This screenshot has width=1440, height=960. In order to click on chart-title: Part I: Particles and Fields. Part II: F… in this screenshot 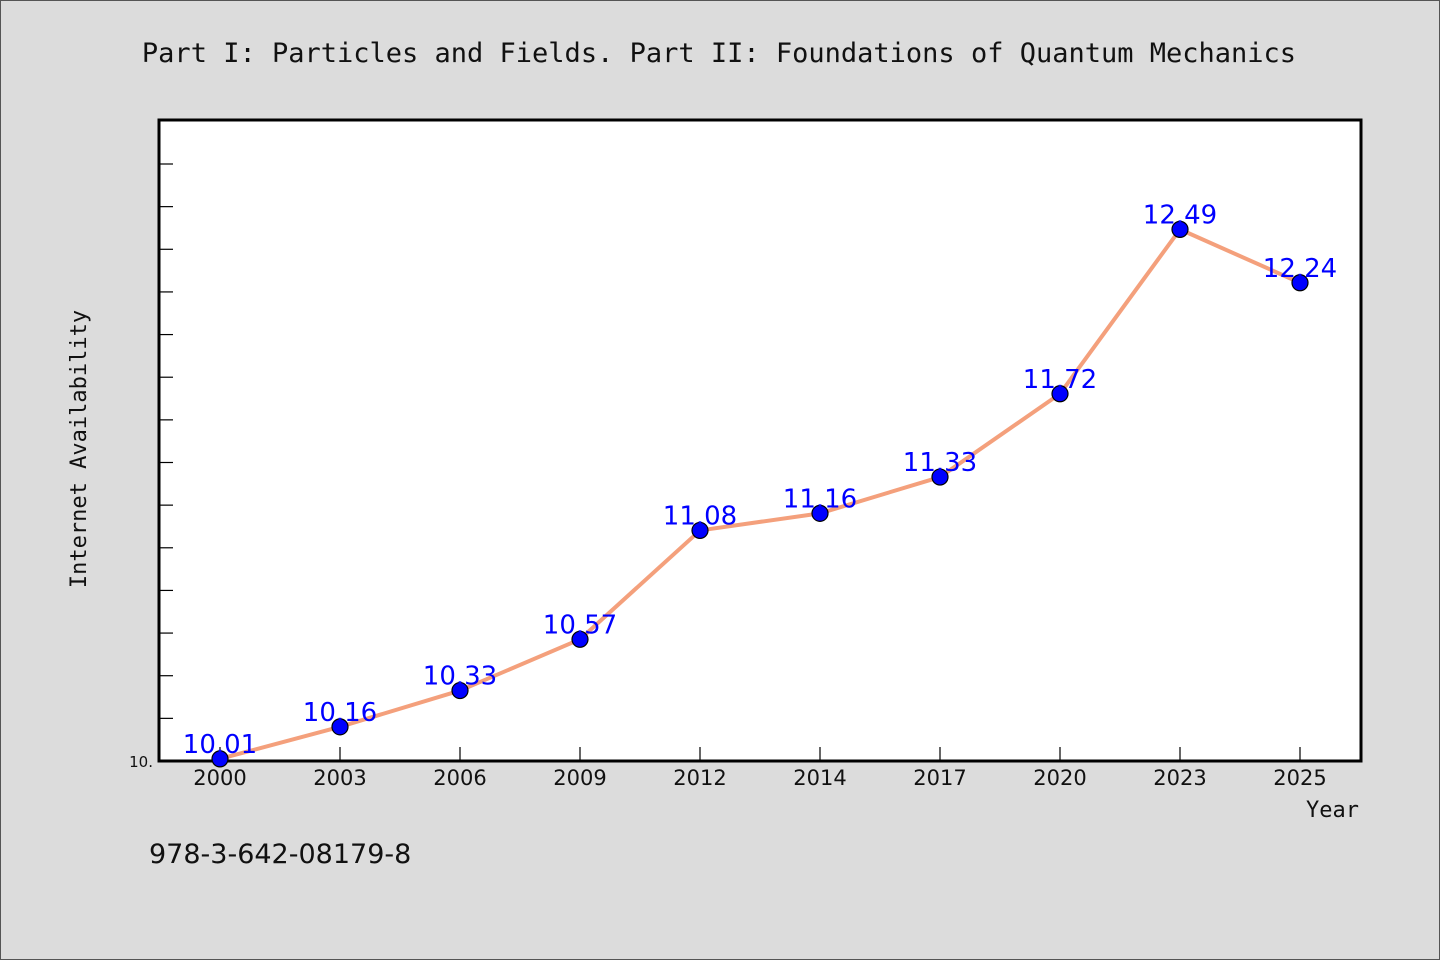, I will do `click(719, 53)`.